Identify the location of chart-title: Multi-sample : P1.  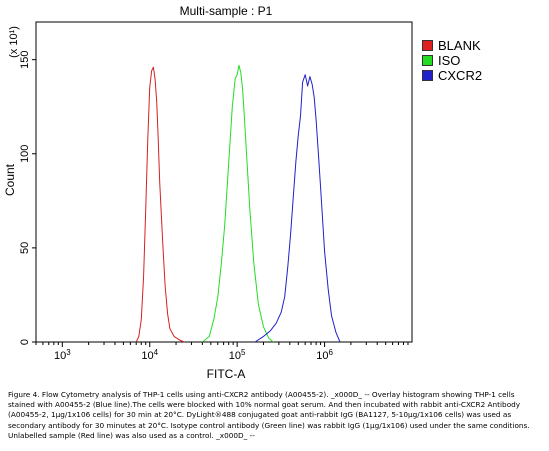
(226, 11).